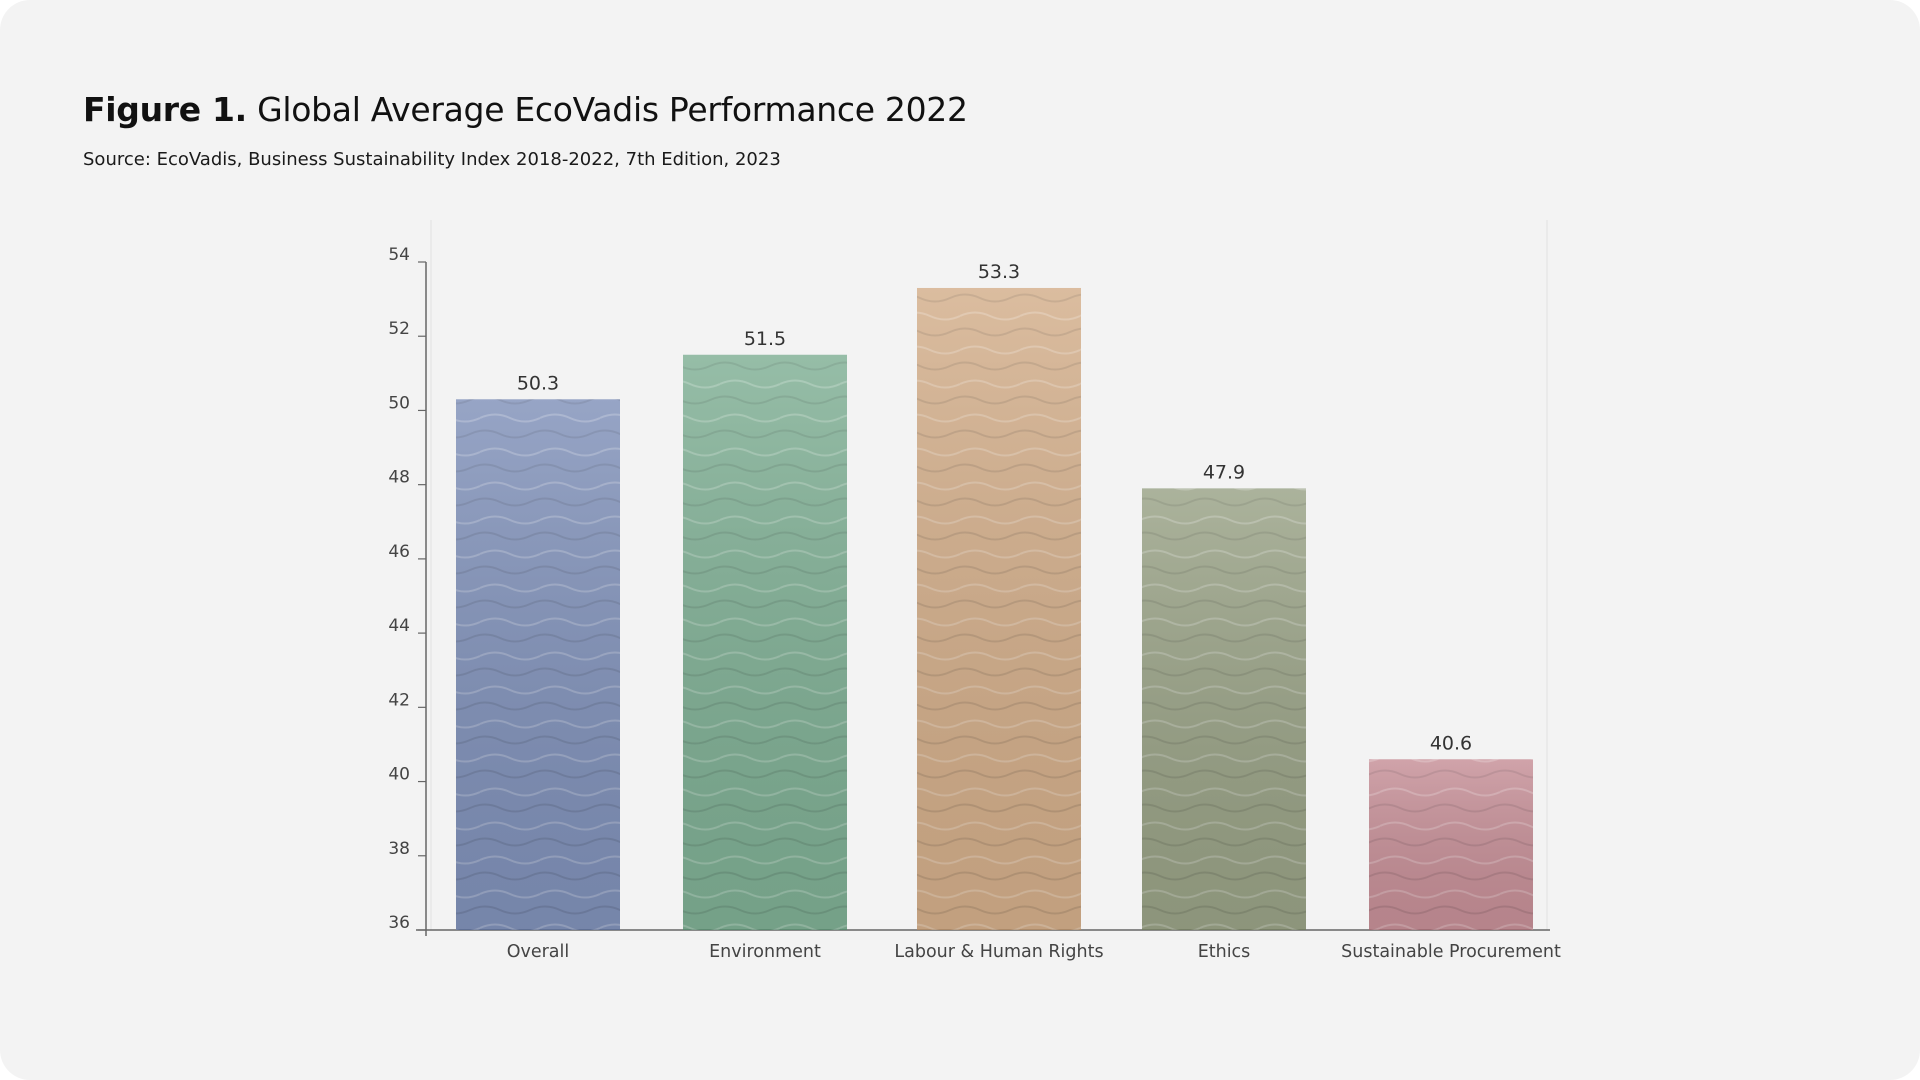 The width and height of the screenshot is (1920, 1080). What do you see at coordinates (612, 109) in the screenshot?
I see `chart-title: Global Average EcoVadis Performance 2022` at bounding box center [612, 109].